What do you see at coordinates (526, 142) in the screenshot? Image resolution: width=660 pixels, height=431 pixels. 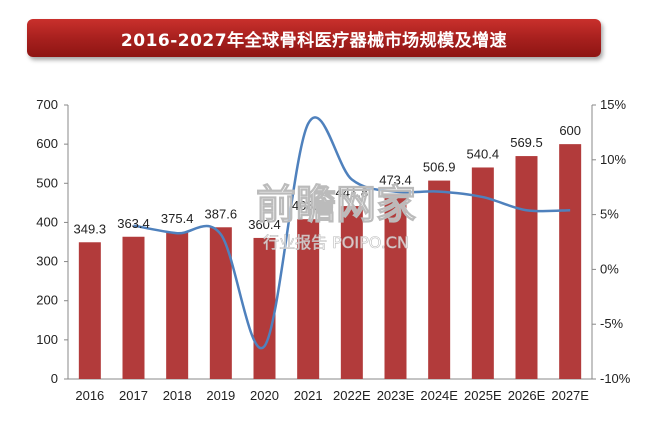 I see `bar-data-label: 569.5` at bounding box center [526, 142].